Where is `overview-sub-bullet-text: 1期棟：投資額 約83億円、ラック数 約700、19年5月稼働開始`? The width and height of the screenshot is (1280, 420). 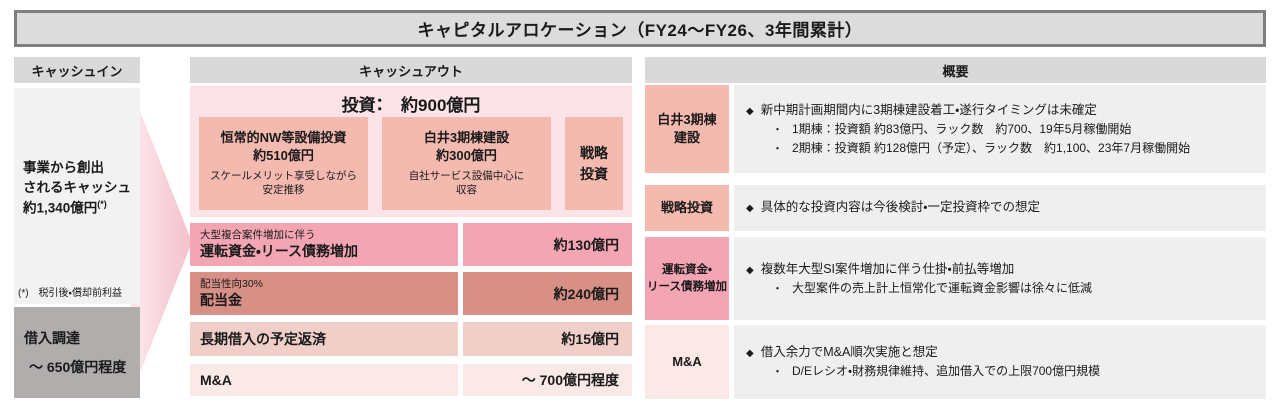
overview-sub-bullet-text: 1期棟：投資額 約83億円、ラック数 約700、19年5月稼働開始 is located at coordinates (962, 129).